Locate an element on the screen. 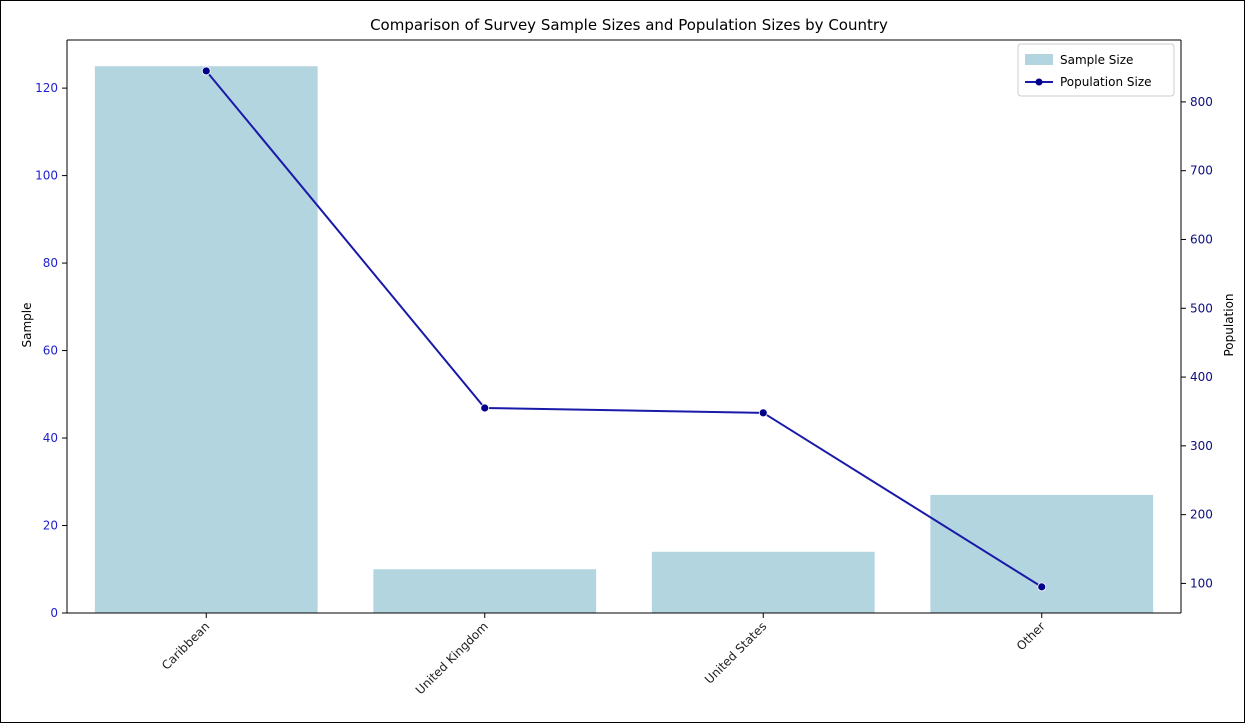 The width and height of the screenshot is (1245, 723). y-right-tick-label: 800 is located at coordinates (1201, 102).